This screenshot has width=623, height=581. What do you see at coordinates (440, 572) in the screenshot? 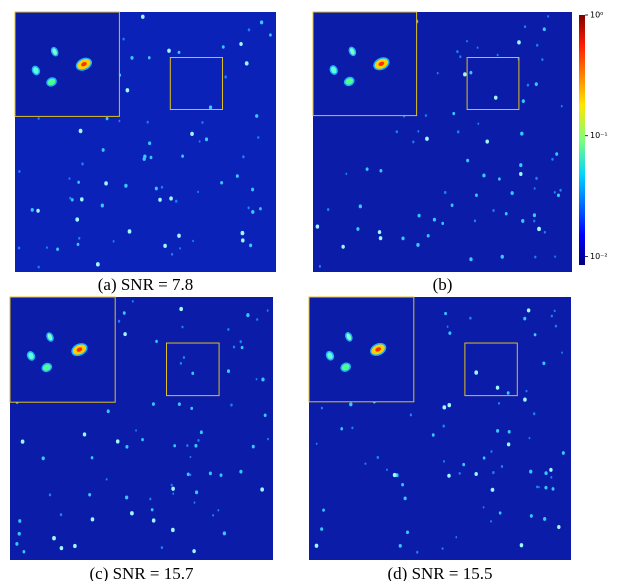
I see `panel-caption: (d) SNR = 15.5` at bounding box center [440, 572].